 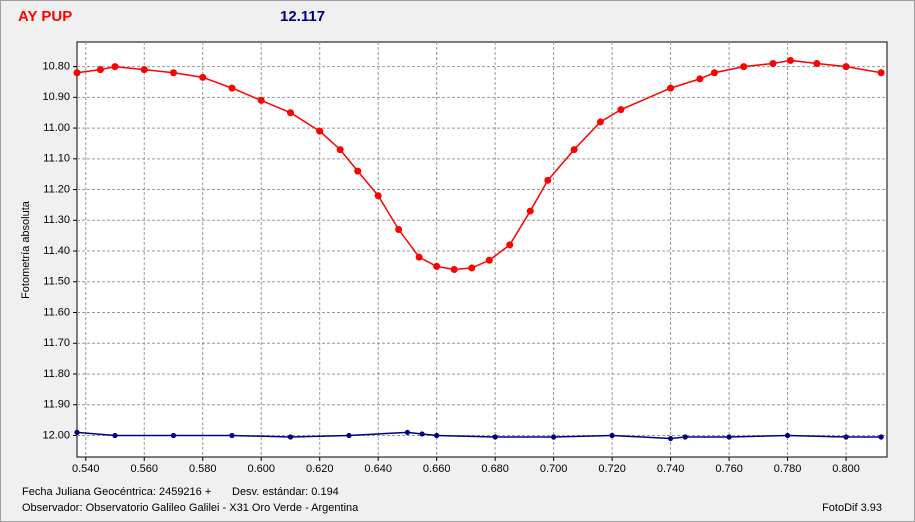 I want to click on x-tick-label: 0.620, so click(x=320, y=469).